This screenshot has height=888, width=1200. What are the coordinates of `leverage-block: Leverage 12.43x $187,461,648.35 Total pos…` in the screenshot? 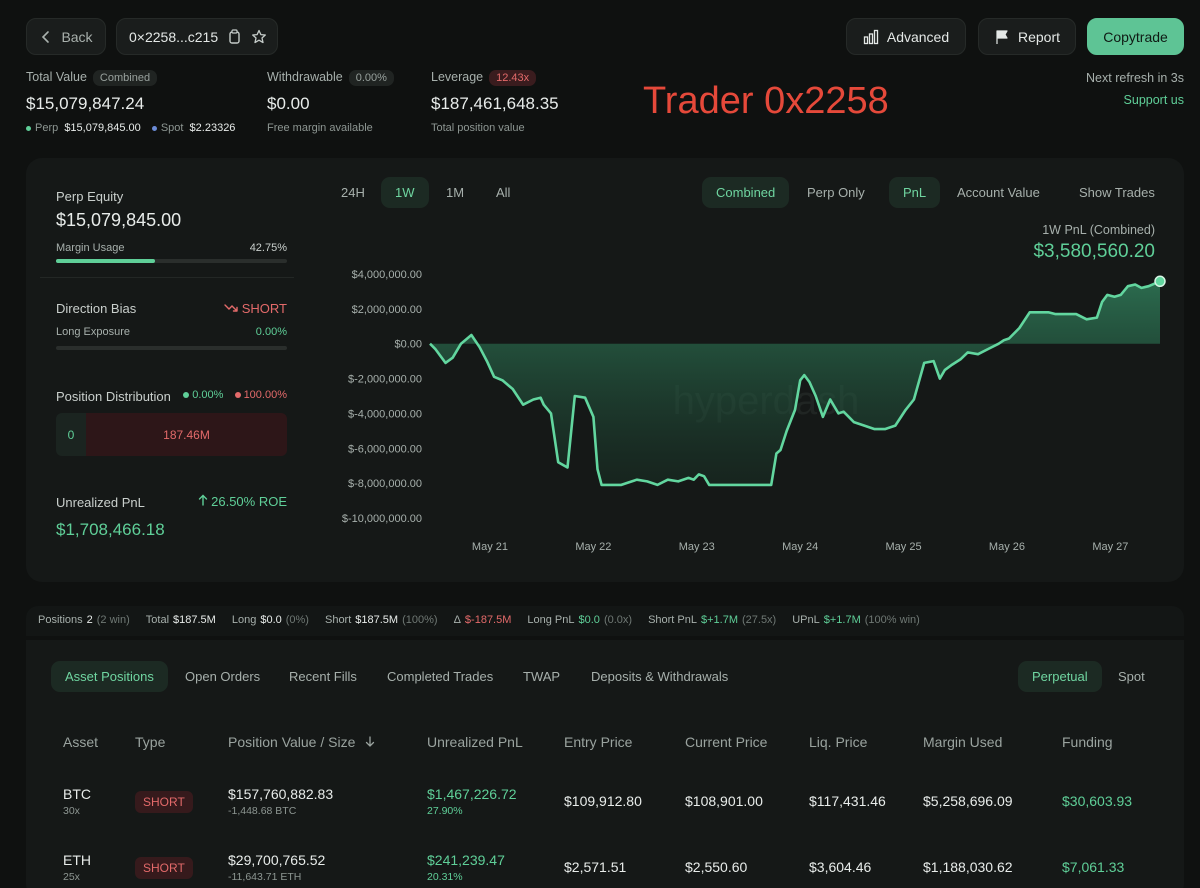 It's located at (495, 102).